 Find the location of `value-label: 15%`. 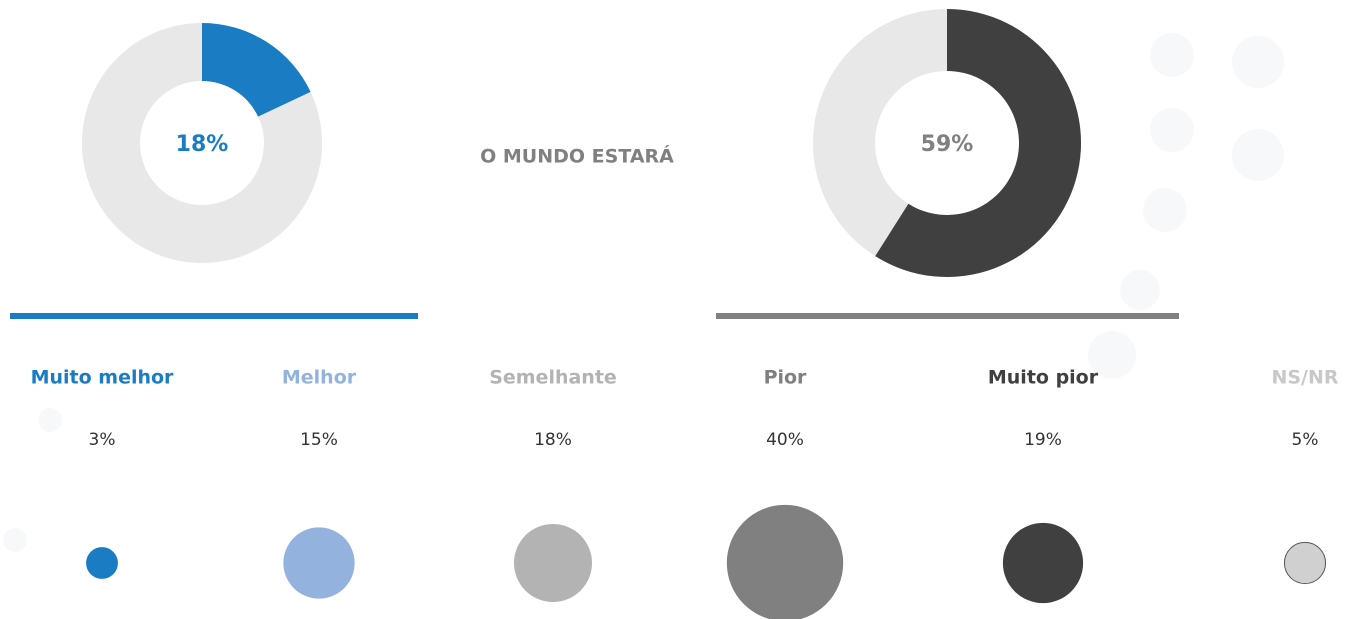

value-label: 15% is located at coordinates (319, 440).